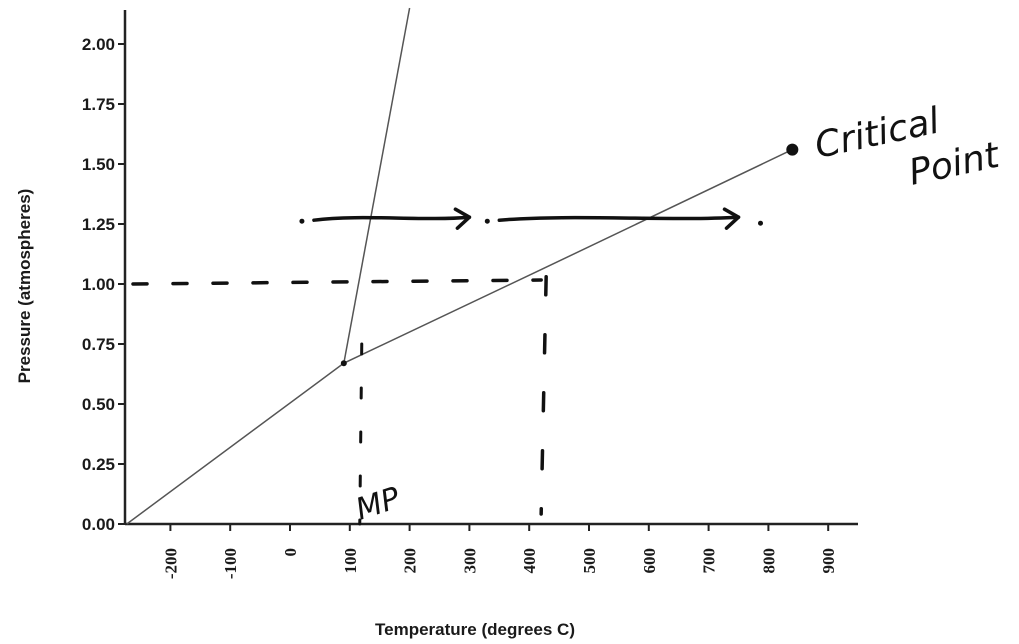 The width and height of the screenshot is (1019, 644). I want to click on x-tick-label-2: 0, so click(290, 552).